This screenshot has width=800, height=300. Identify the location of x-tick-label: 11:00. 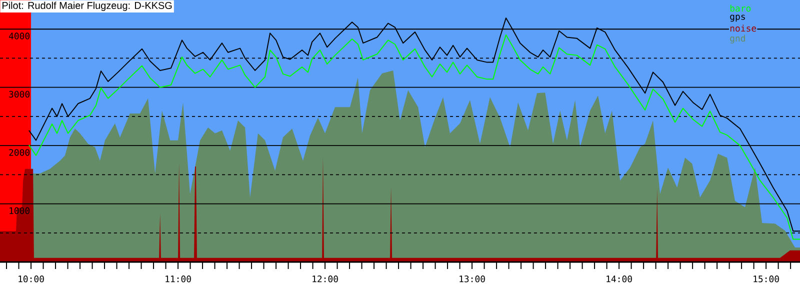
(178, 279).